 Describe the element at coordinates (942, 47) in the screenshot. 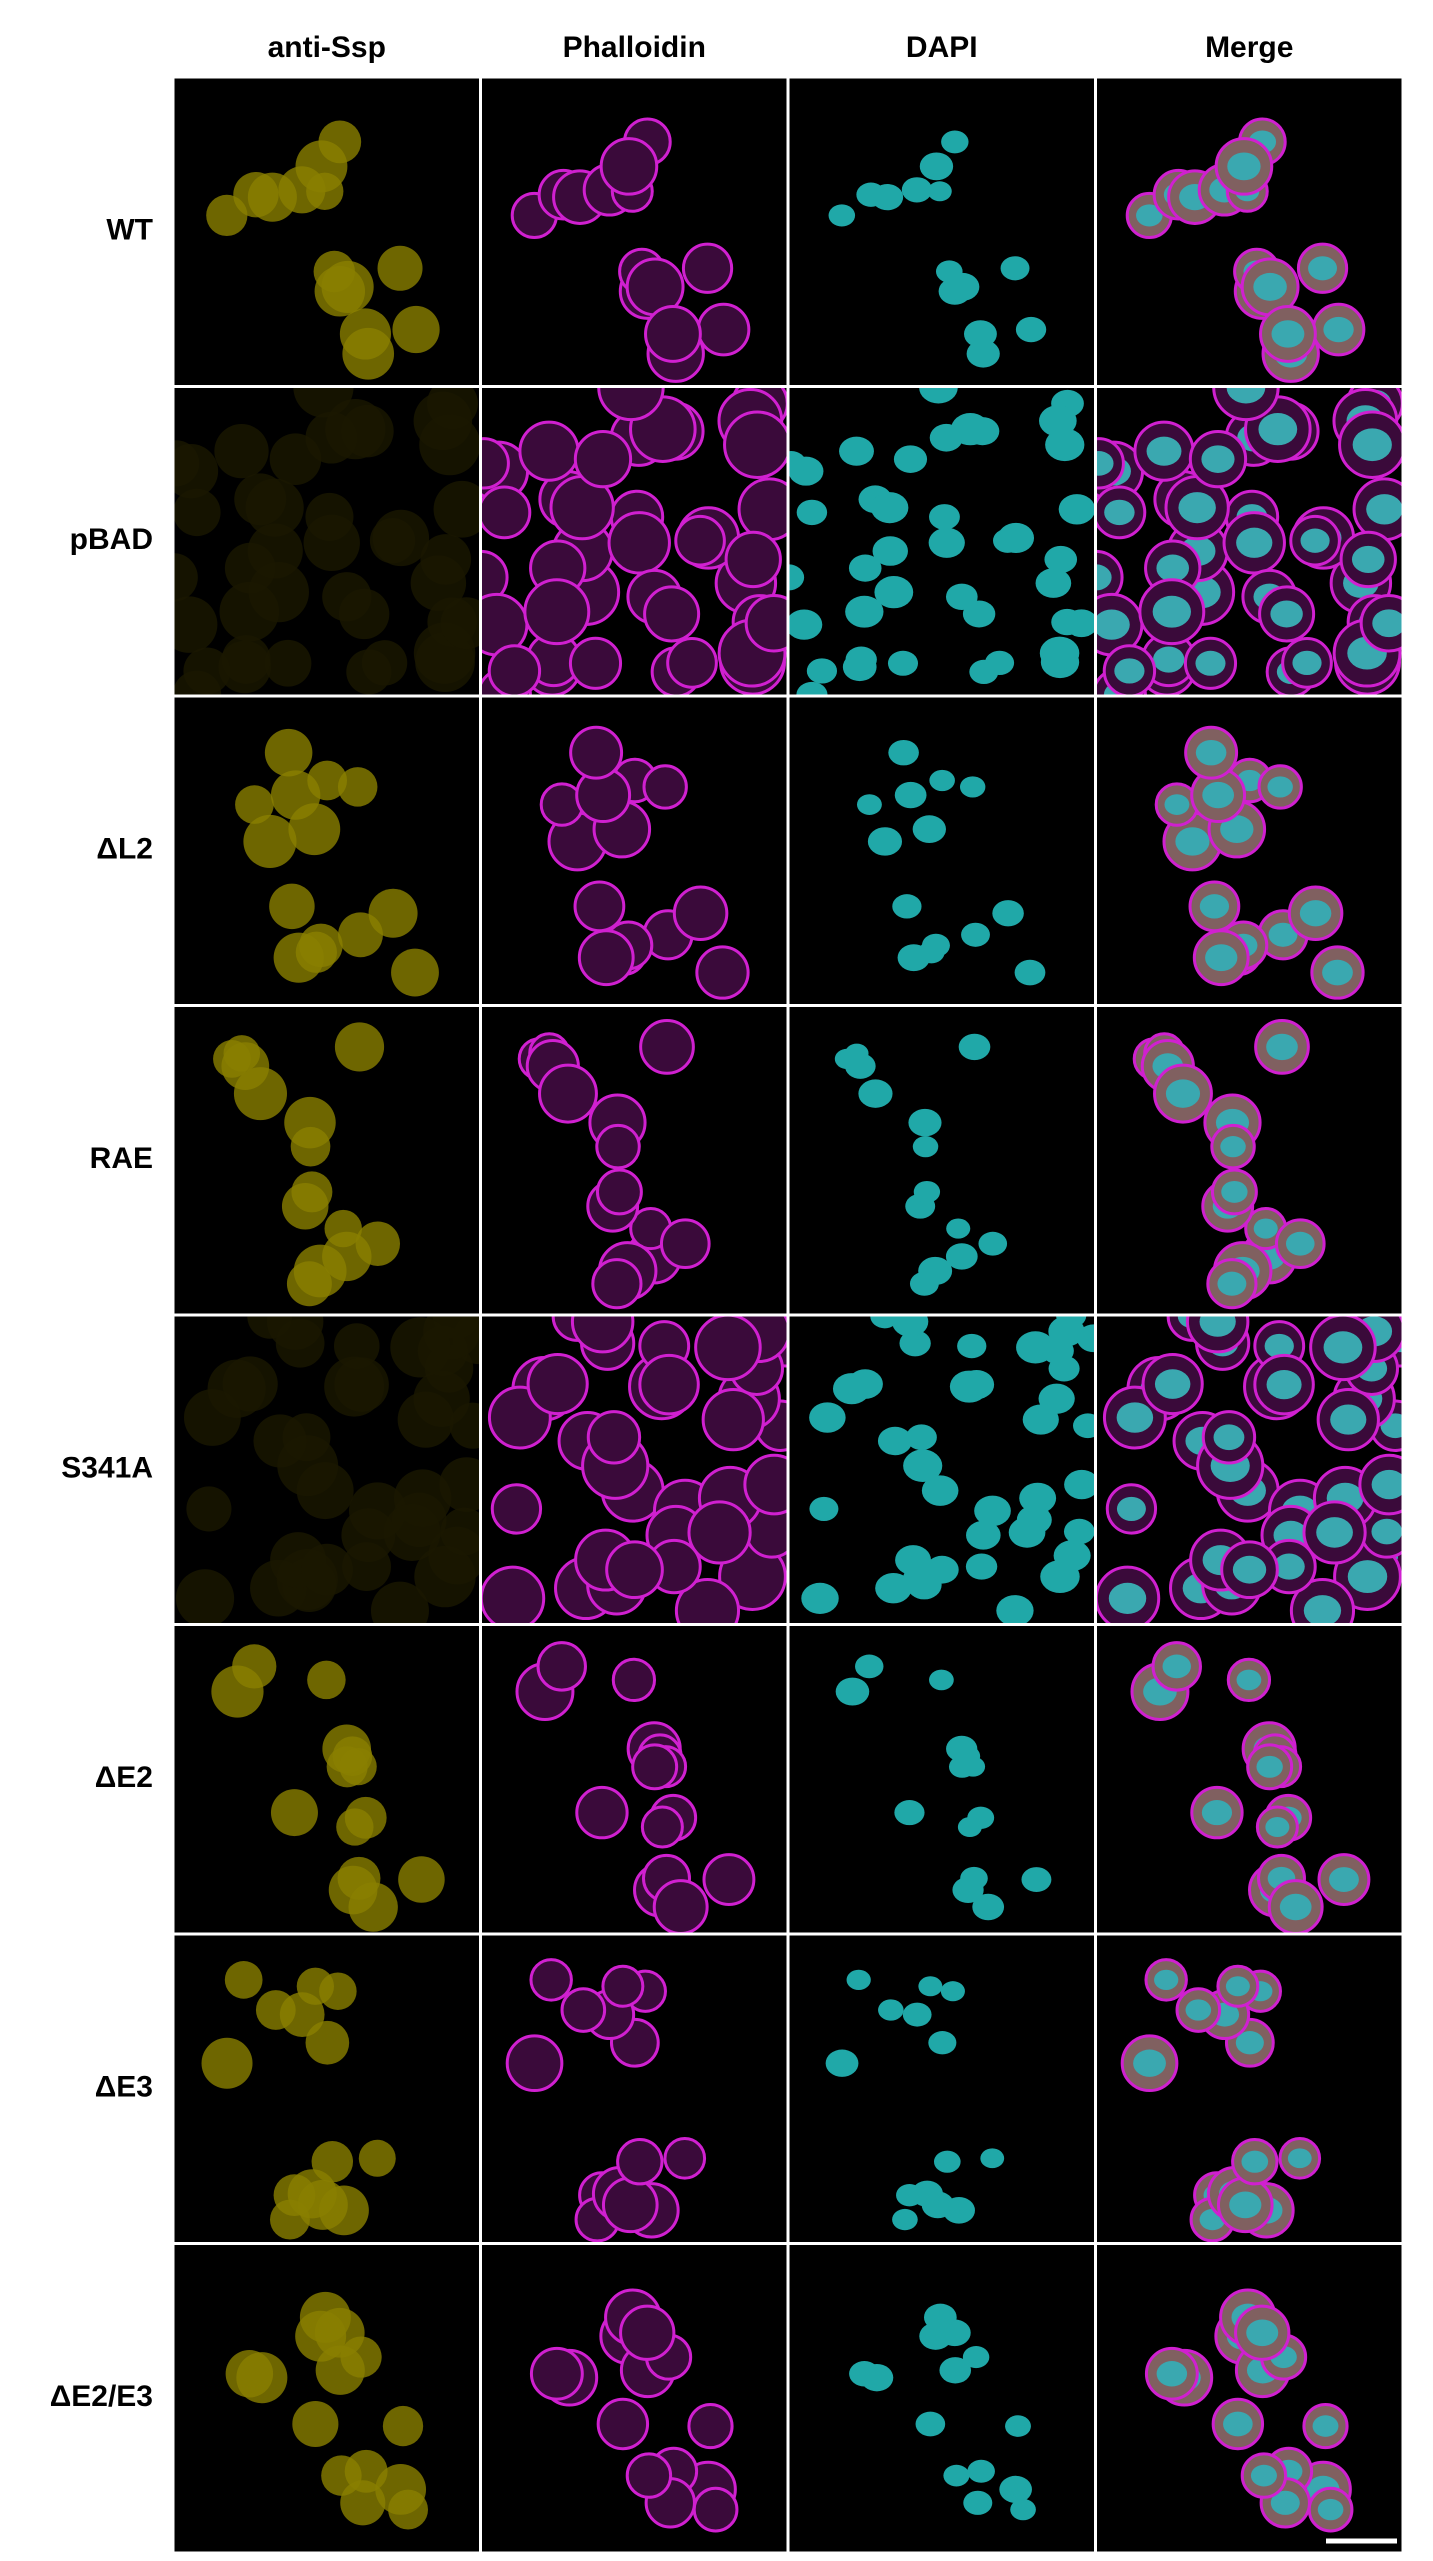

I see `column-header: DAPI` at that location.